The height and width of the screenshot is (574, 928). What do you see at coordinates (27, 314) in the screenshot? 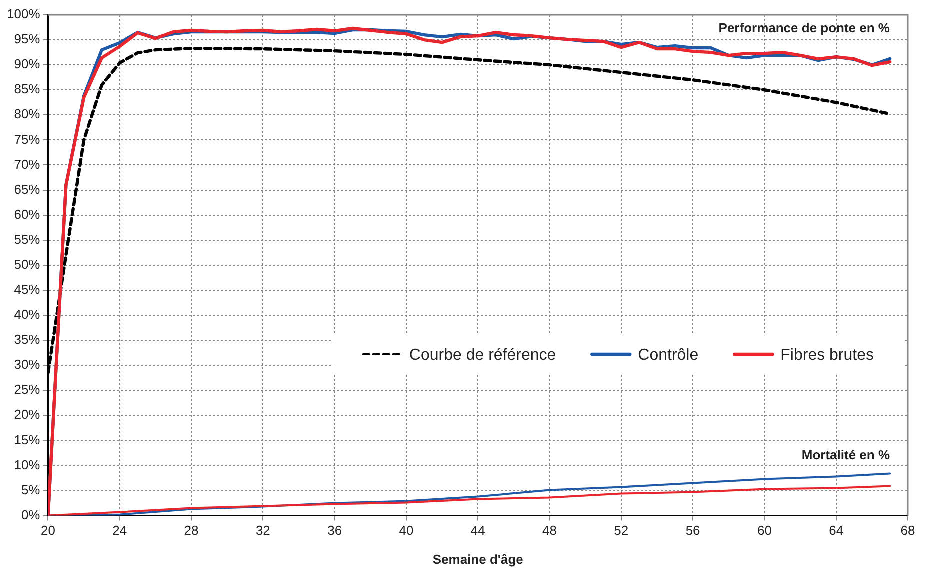
I see `y-tick-label: 40%` at bounding box center [27, 314].